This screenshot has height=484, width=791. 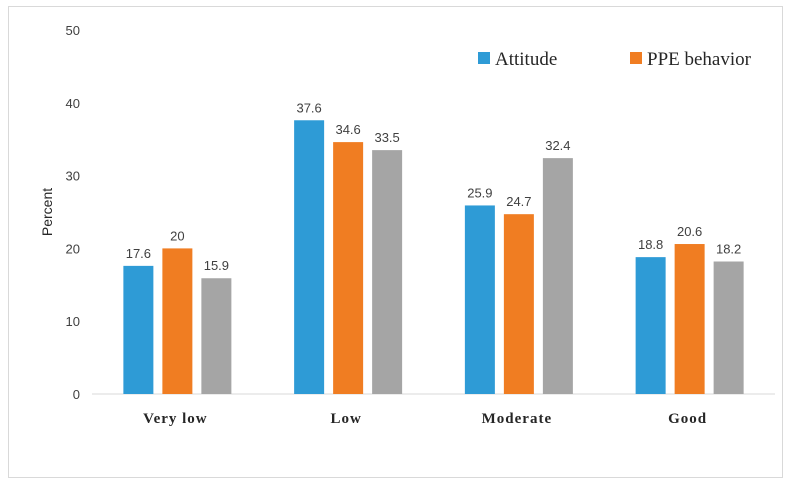 I want to click on data-label: 37.6, so click(x=308, y=107).